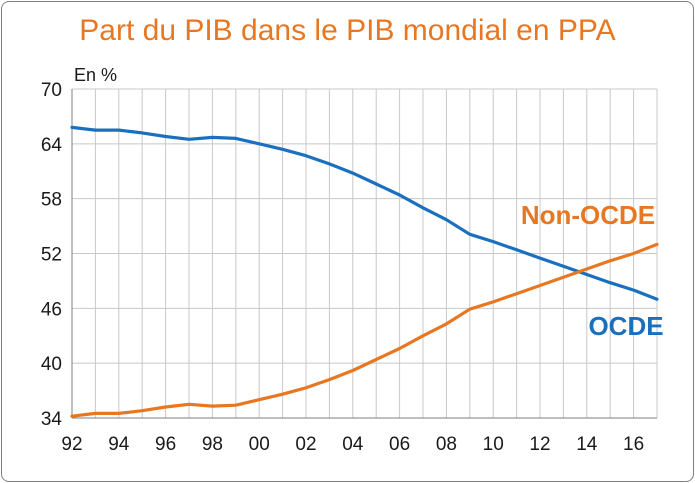 This screenshot has height=483, width=695. What do you see at coordinates (51, 309) in the screenshot?
I see `y-tick-label: 46` at bounding box center [51, 309].